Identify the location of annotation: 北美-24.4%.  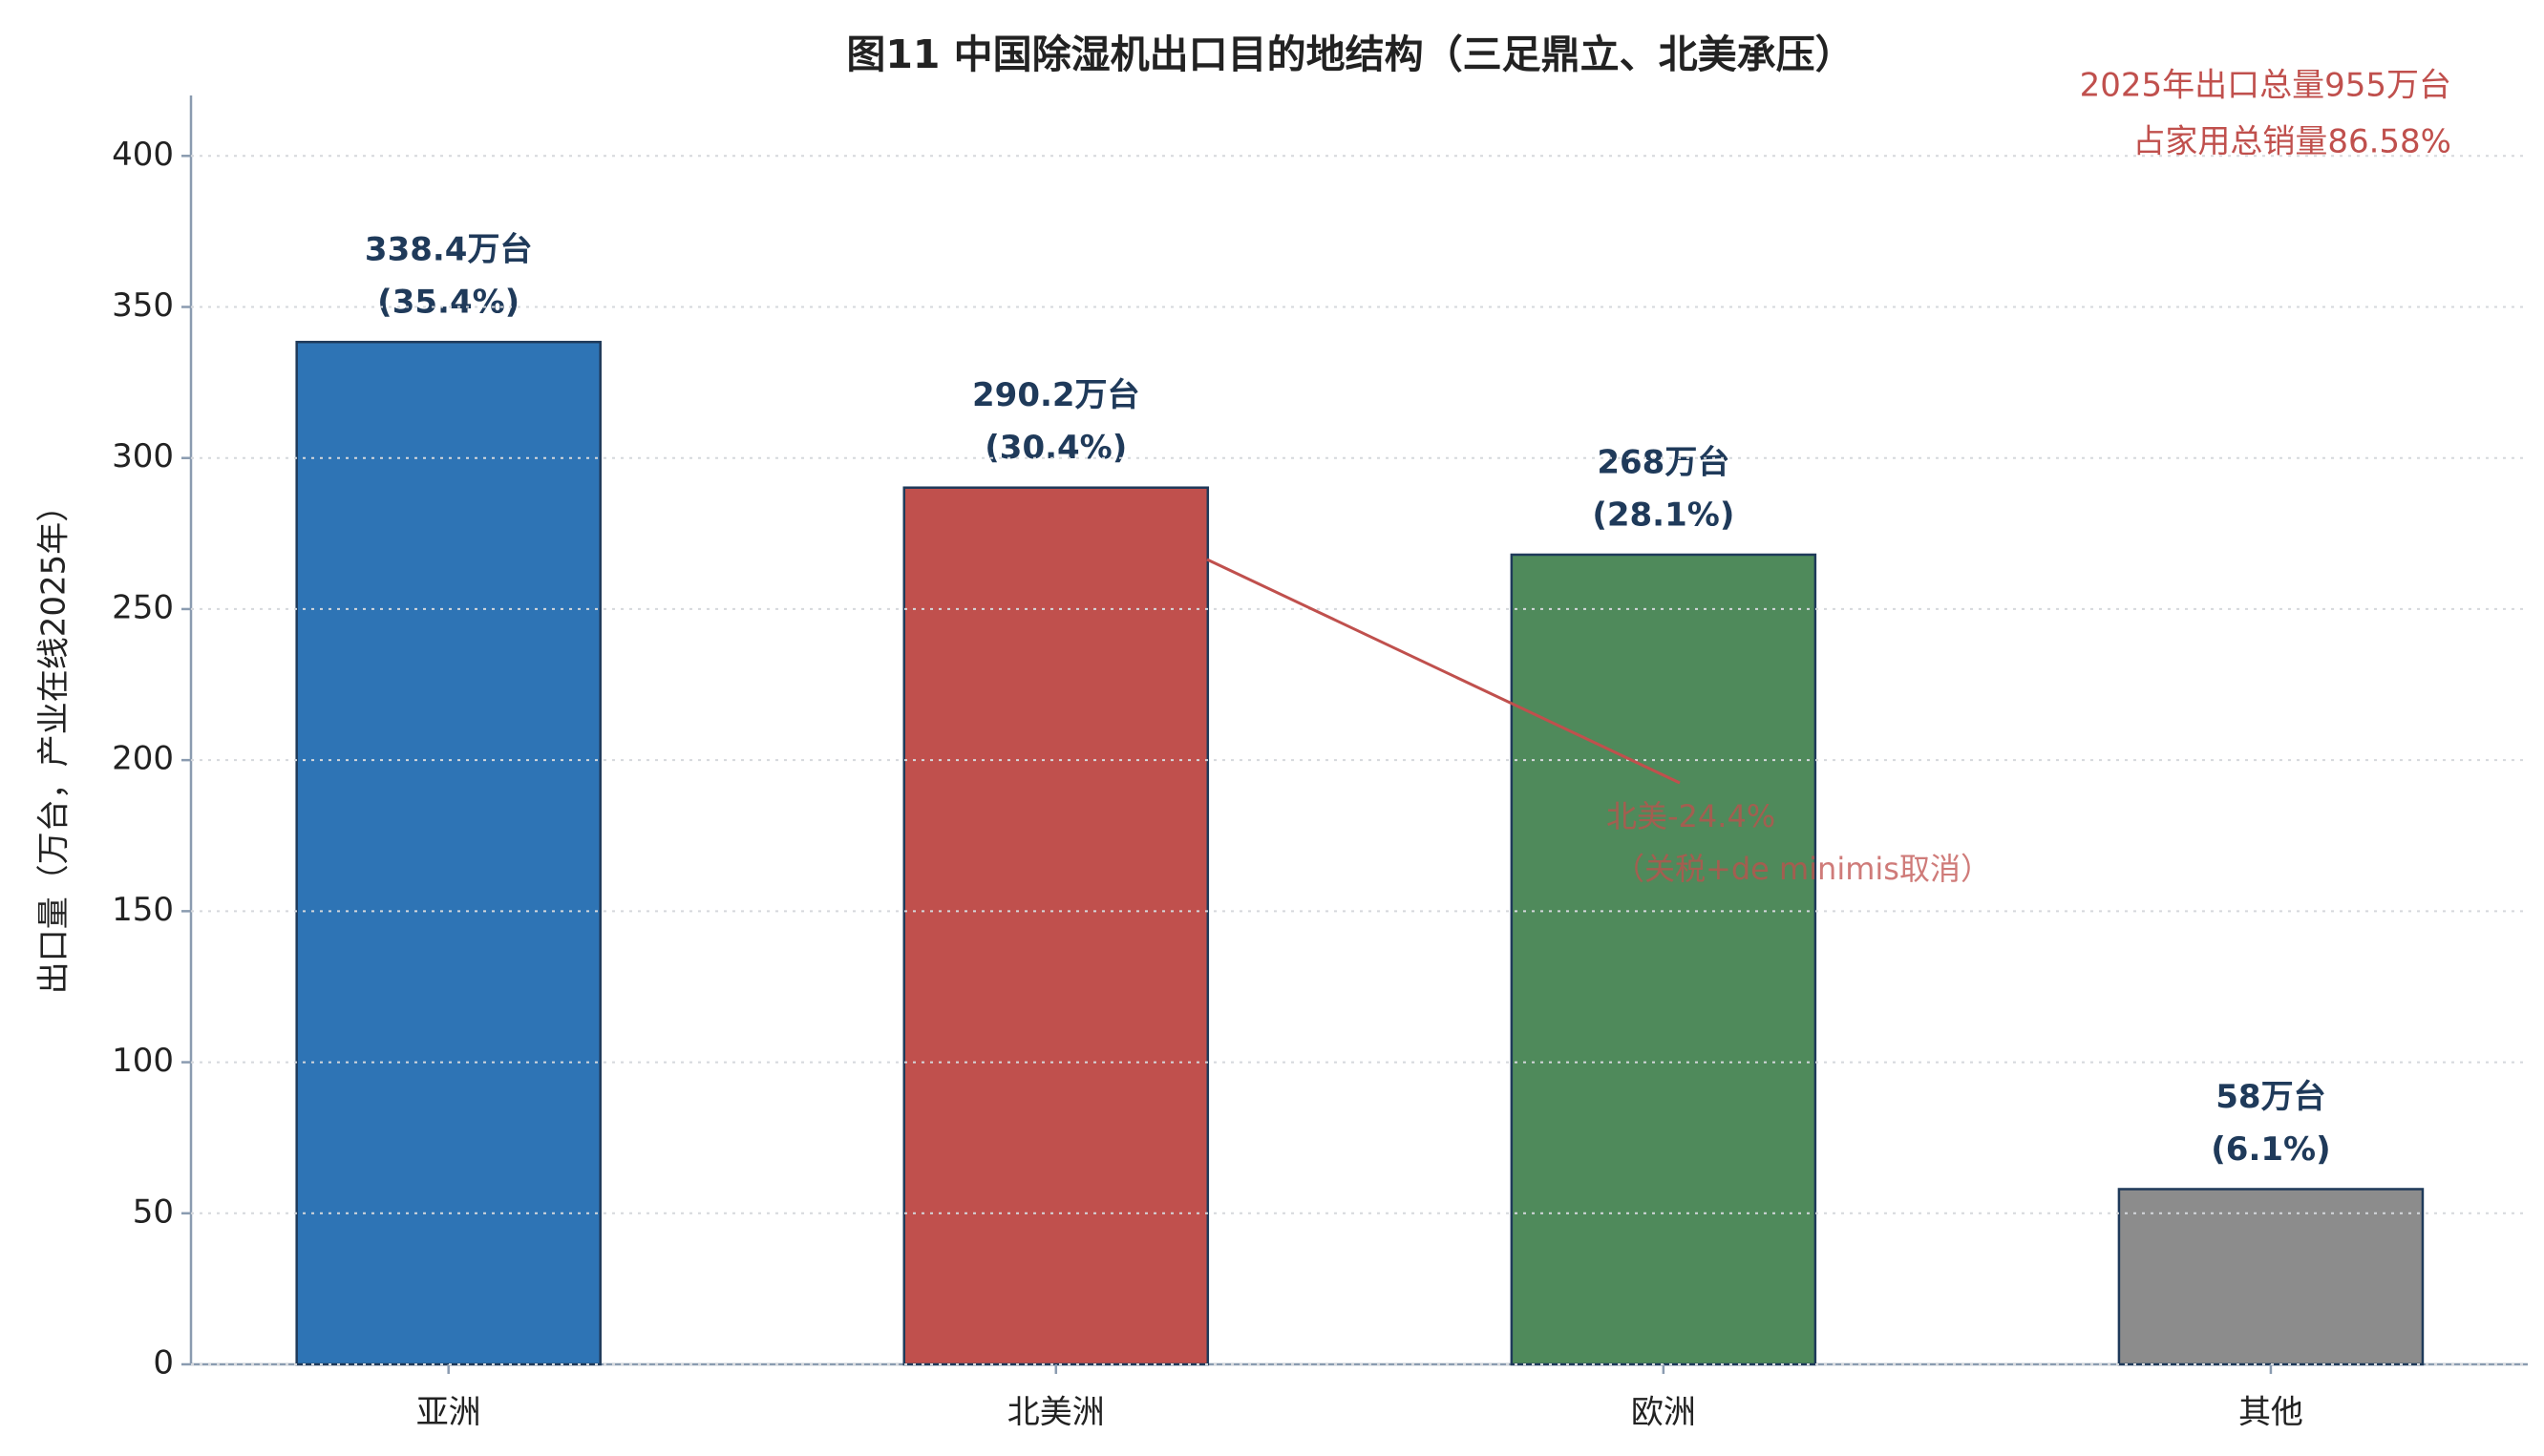
(1691, 816).